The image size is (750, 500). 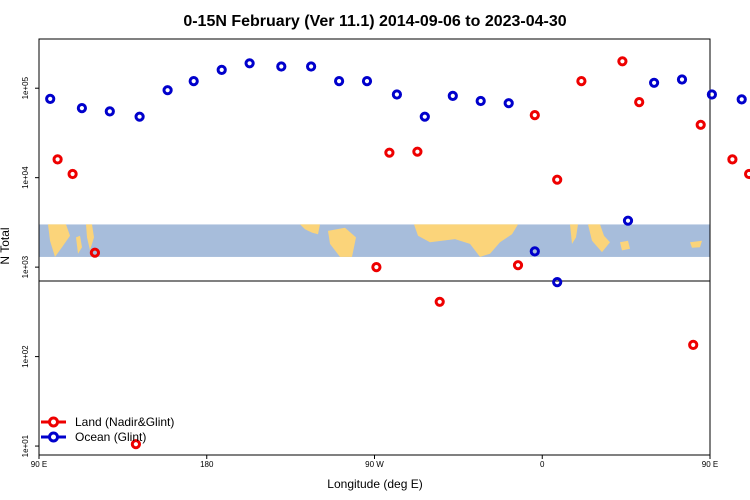 I want to click on y-tick-label-4: 1e+05, so click(x=25, y=87).